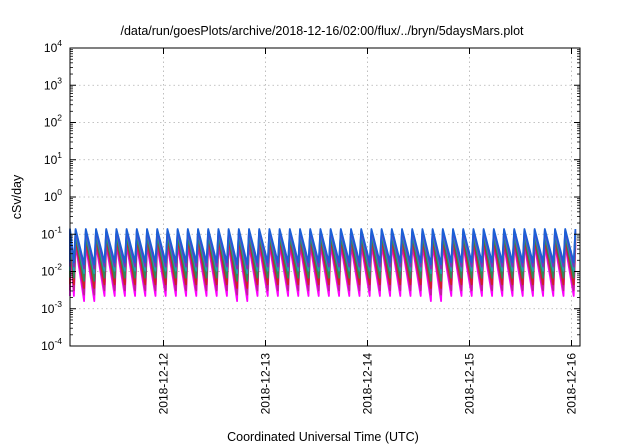 Image resolution: width=640 pixels, height=448 pixels. Describe the element at coordinates (53, 46) in the screenshot. I see `y-tick-label: 10⁴` at that location.